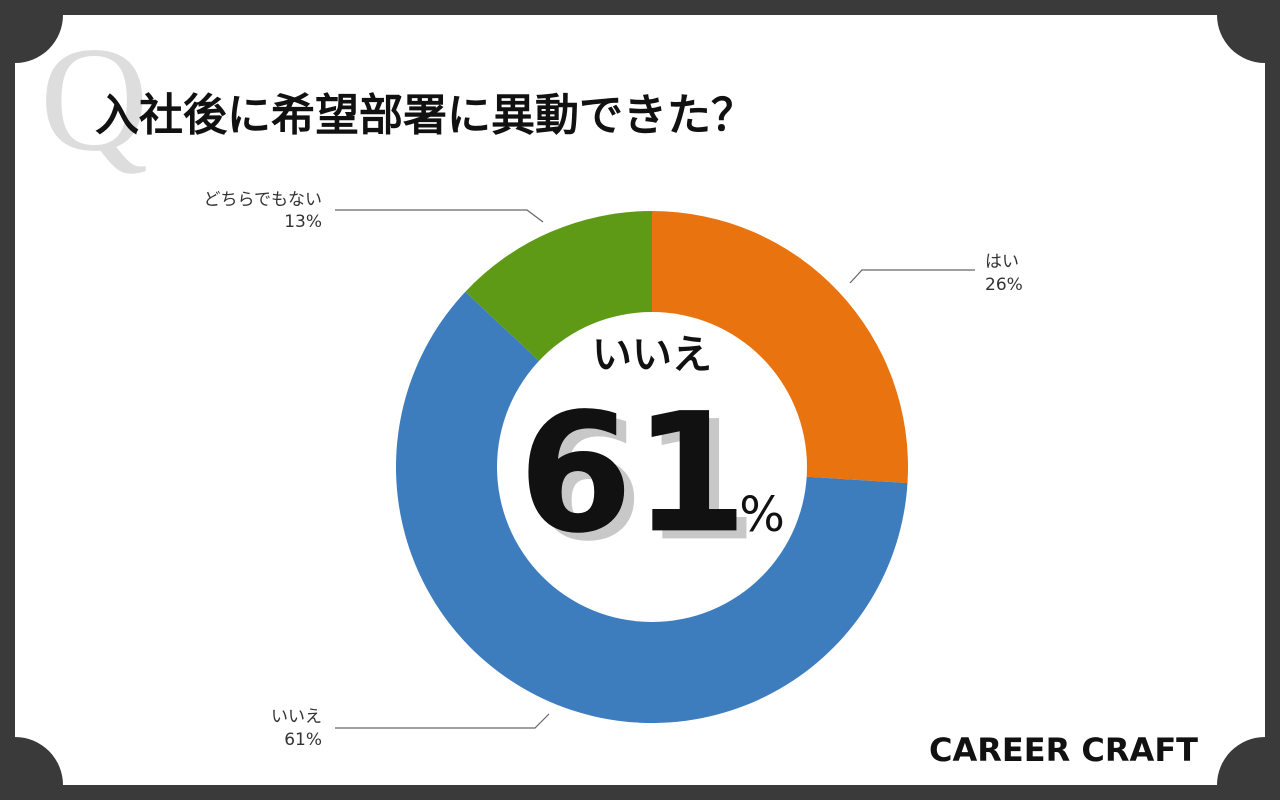 The image size is (1280, 800). Describe the element at coordinates (1004, 285) in the screenshot. I see `slice-value-label: 26%` at that location.